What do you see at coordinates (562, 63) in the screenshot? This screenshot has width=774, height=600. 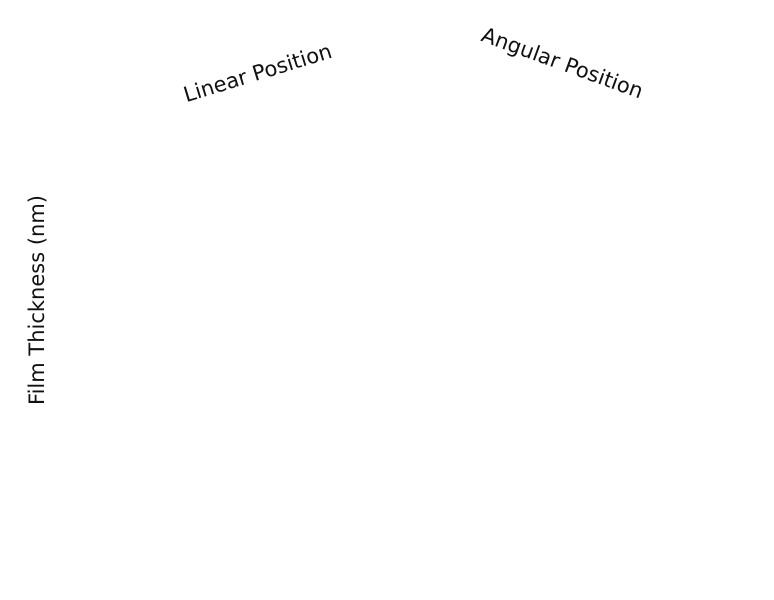 I see `y-axis-title: Angular Position` at bounding box center [562, 63].